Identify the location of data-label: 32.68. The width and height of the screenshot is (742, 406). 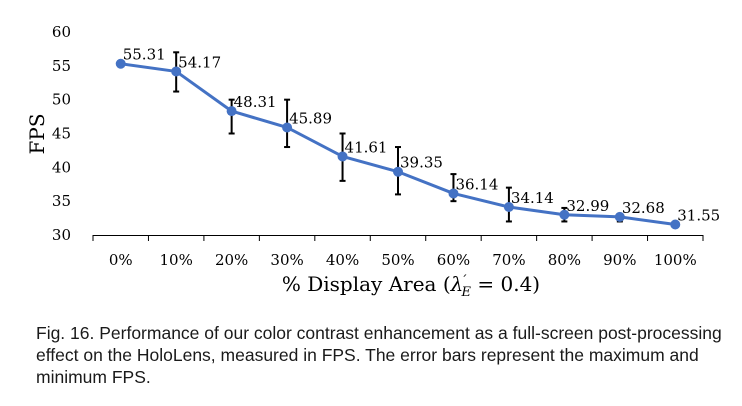
(643, 208).